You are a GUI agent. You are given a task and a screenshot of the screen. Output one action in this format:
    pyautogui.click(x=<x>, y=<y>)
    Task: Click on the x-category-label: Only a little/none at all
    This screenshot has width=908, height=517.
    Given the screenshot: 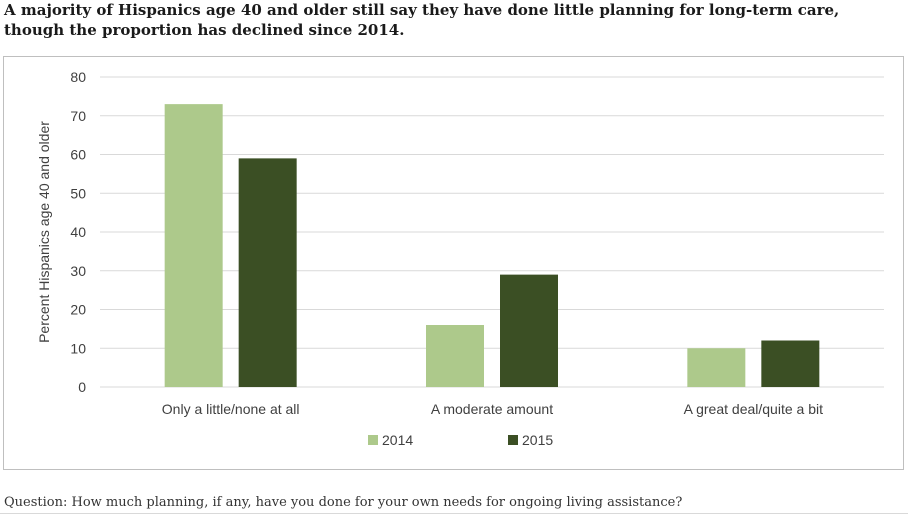 What is the action you would take?
    pyautogui.click(x=231, y=409)
    